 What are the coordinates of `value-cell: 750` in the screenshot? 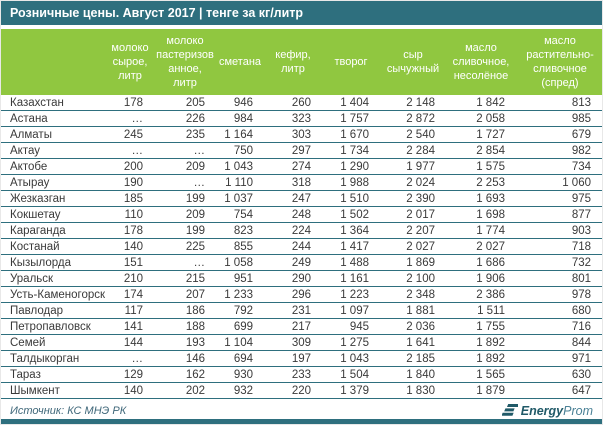 It's located at (243, 150).